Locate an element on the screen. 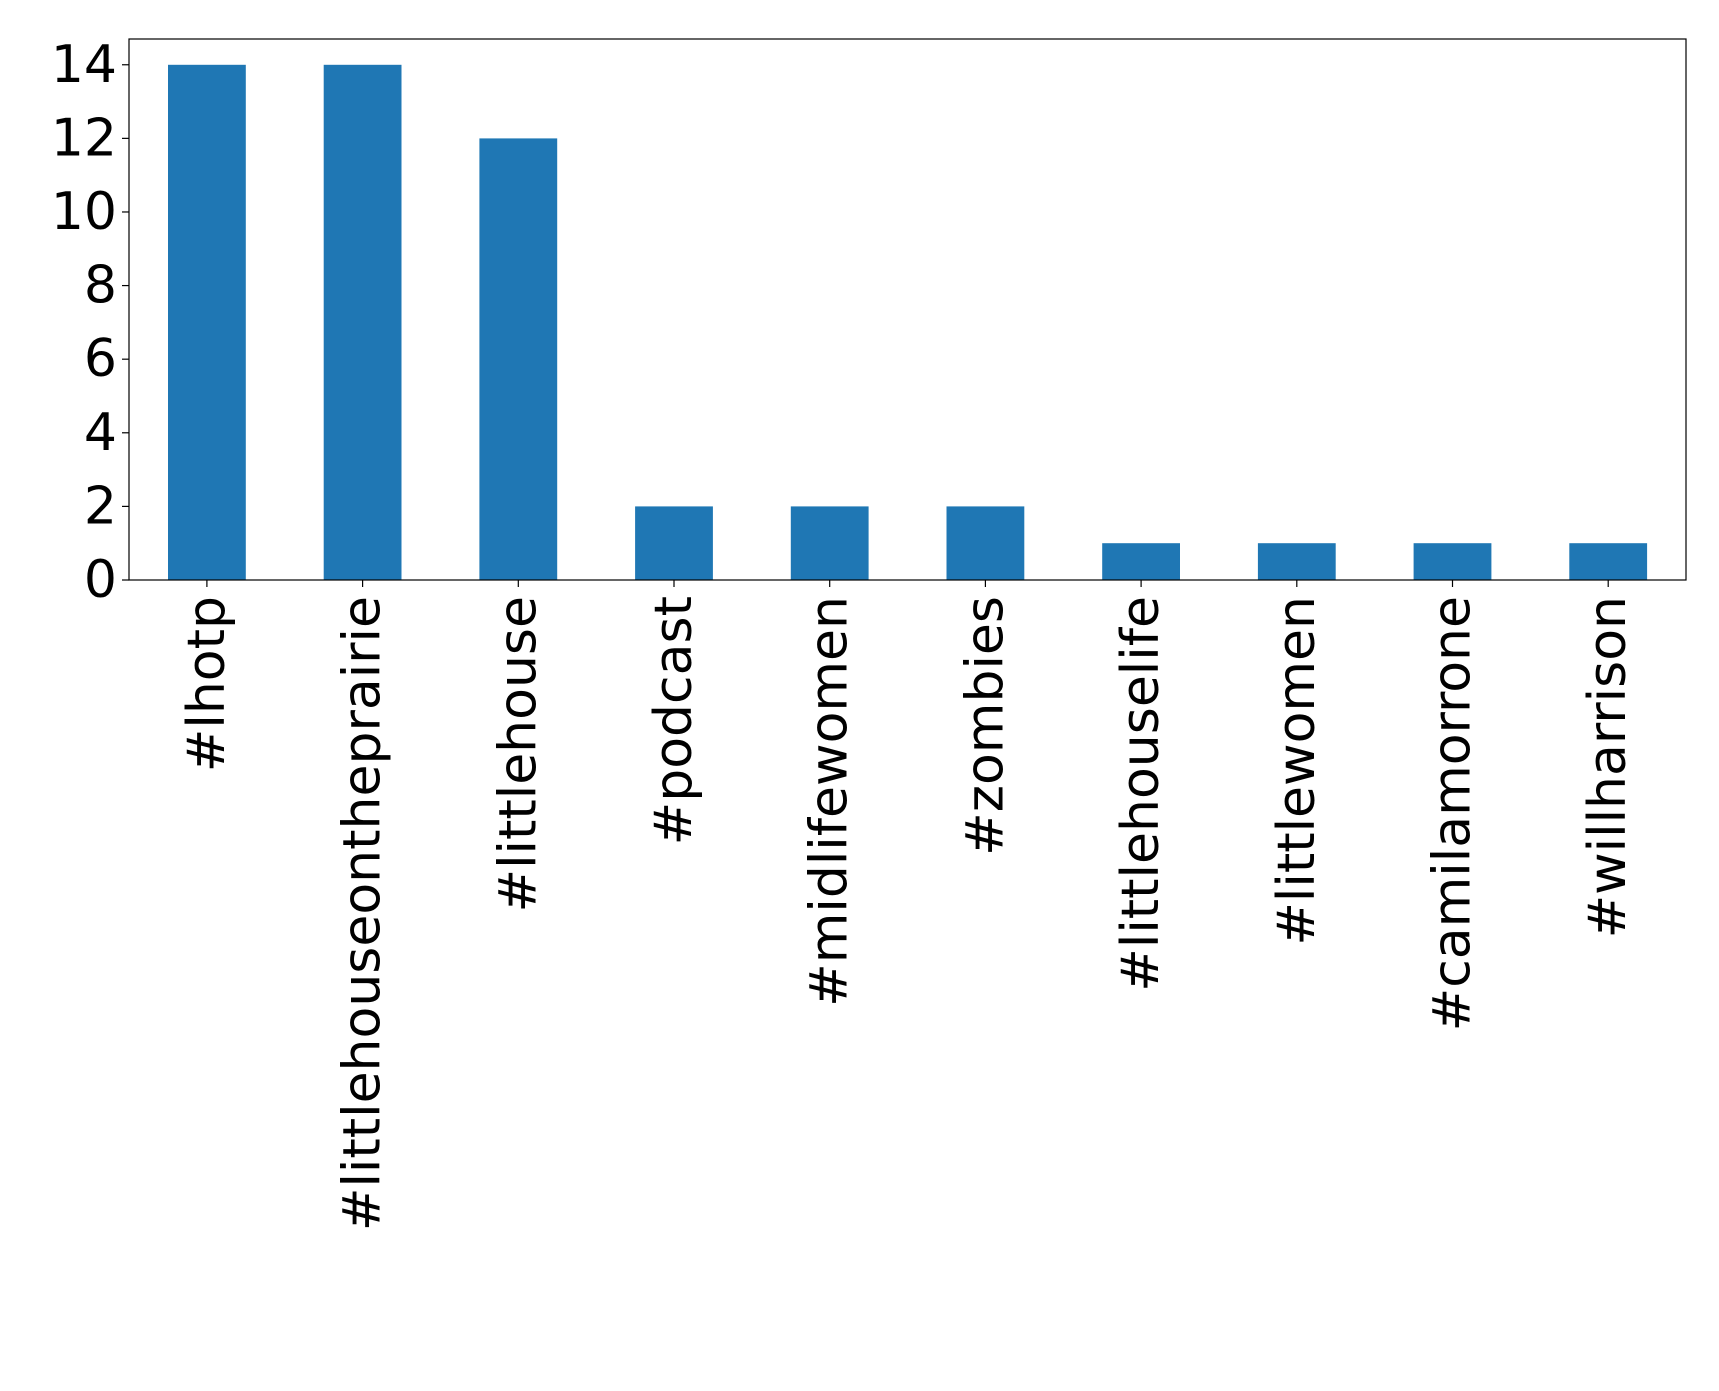 The image size is (1719, 1391). y-tick-label: 6 is located at coordinates (100, 359).